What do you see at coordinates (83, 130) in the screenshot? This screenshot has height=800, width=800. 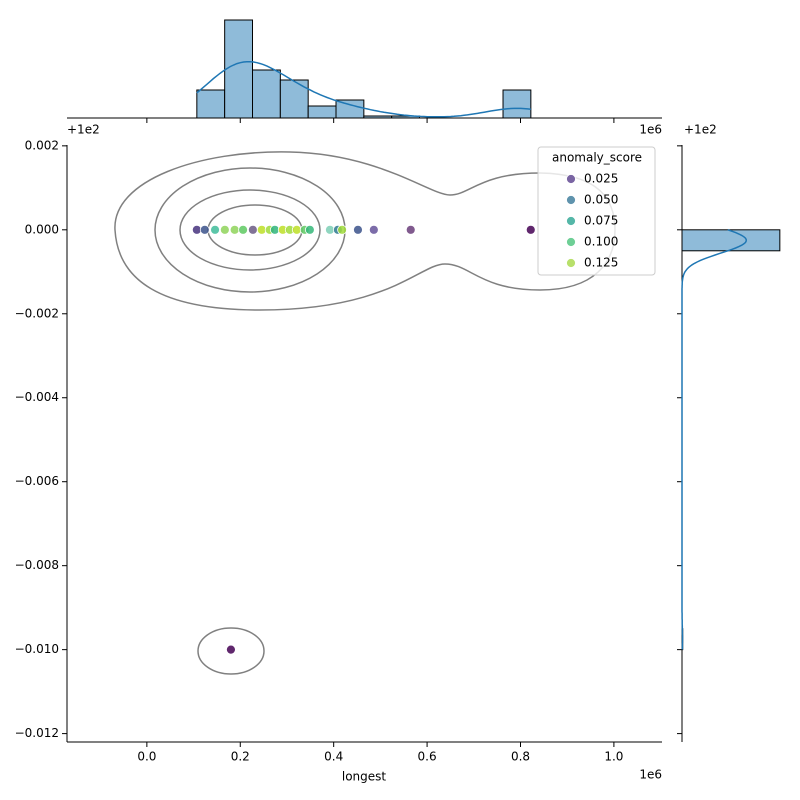 I see `y-offset-text: +1e2` at bounding box center [83, 130].